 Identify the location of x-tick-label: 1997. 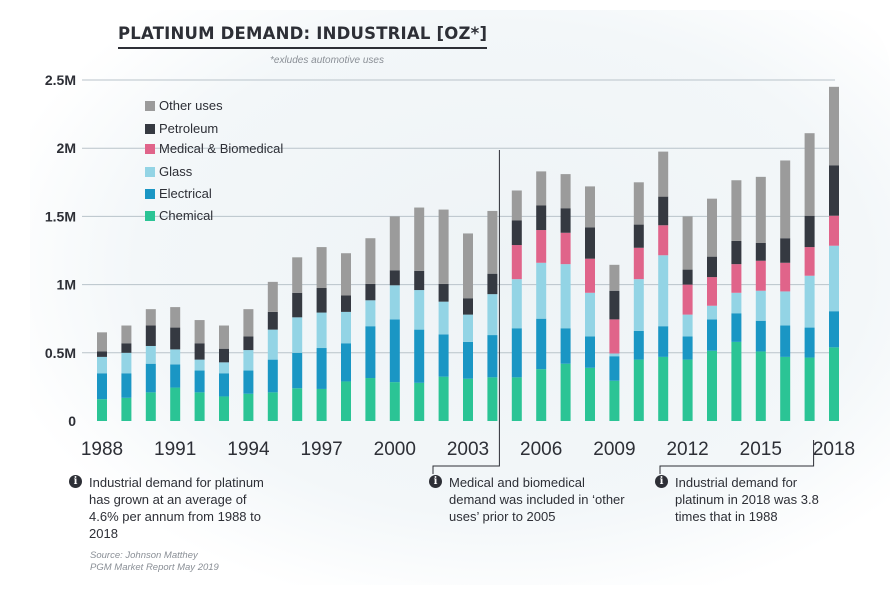
(321, 449).